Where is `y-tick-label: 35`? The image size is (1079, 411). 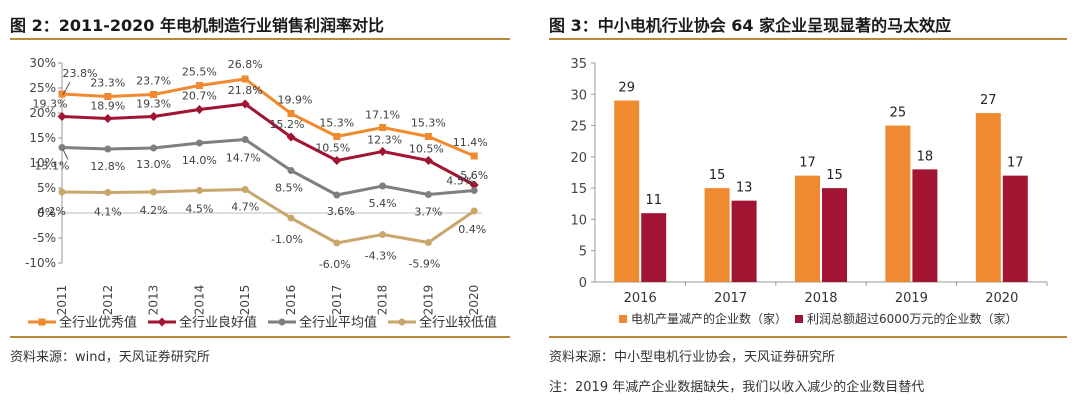
y-tick-label: 35 is located at coordinates (578, 64).